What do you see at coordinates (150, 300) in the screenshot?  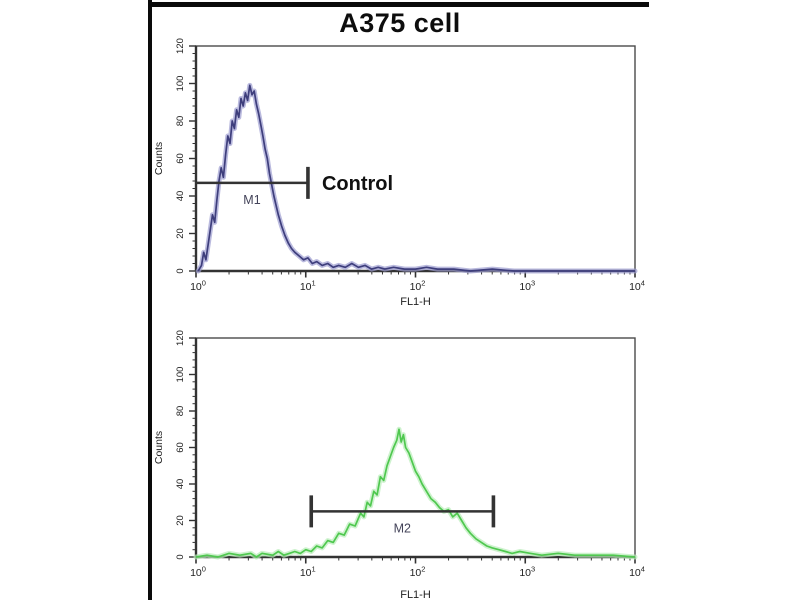 I see `figure-border-left` at bounding box center [150, 300].